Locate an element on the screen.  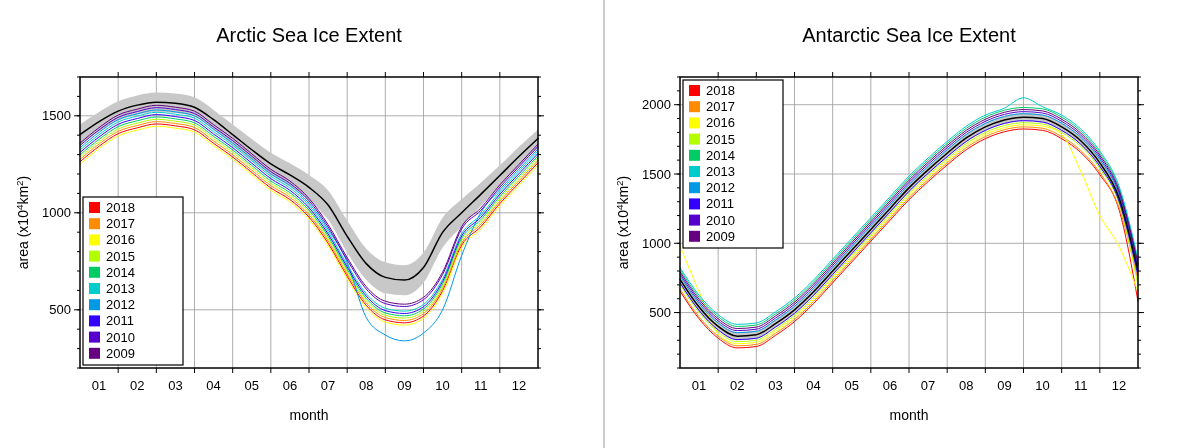
y-tick-label: 2000 is located at coordinates (656, 105).